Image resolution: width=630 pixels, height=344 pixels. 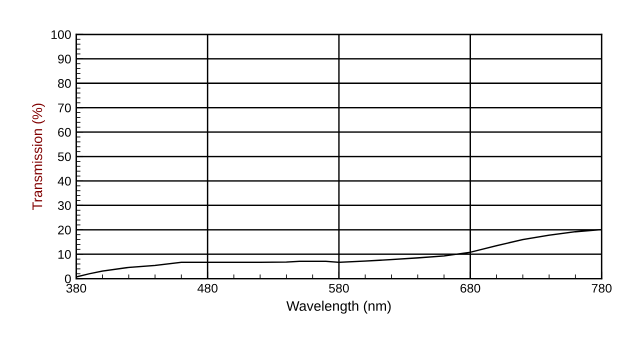 I want to click on x-tick-label: 680, so click(x=470, y=288).